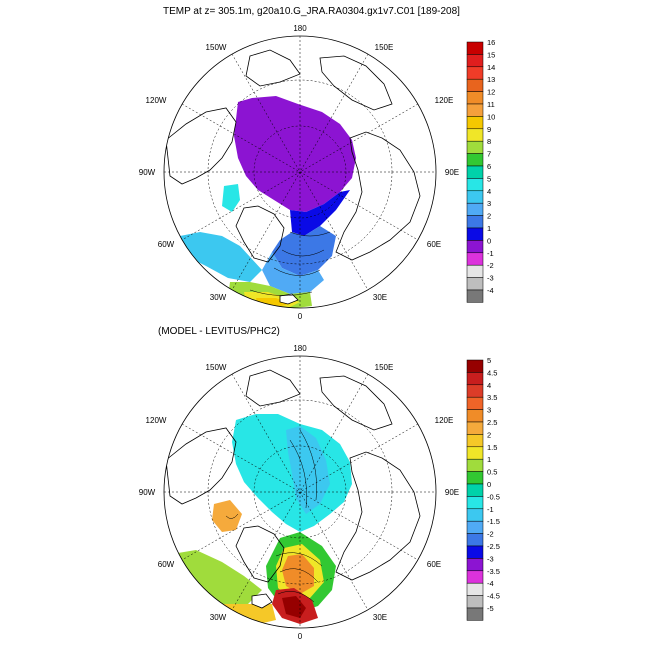  Describe the element at coordinates (493, 496) in the screenshot. I see `bottom-colorbar-label: -0.5` at that location.